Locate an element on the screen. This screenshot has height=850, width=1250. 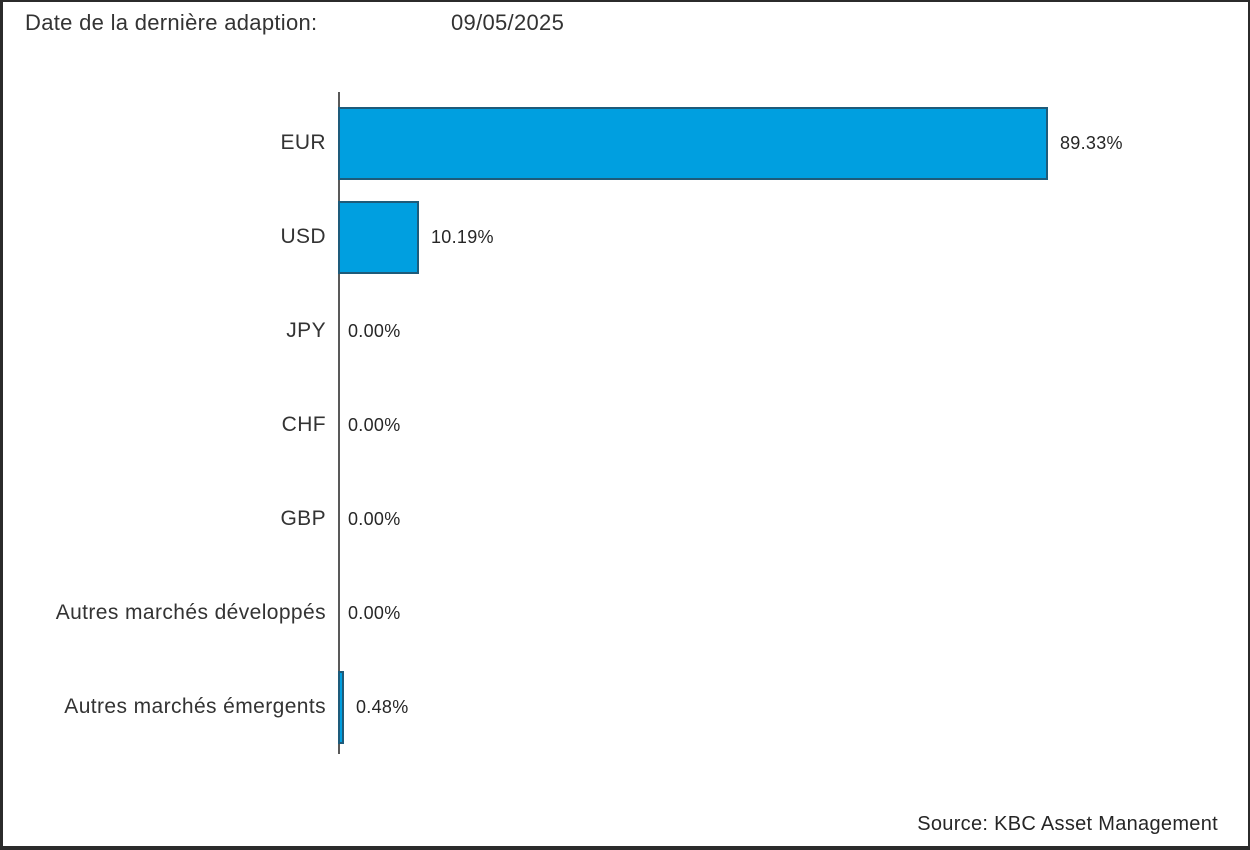
category-label: CHF is located at coordinates (303, 424).